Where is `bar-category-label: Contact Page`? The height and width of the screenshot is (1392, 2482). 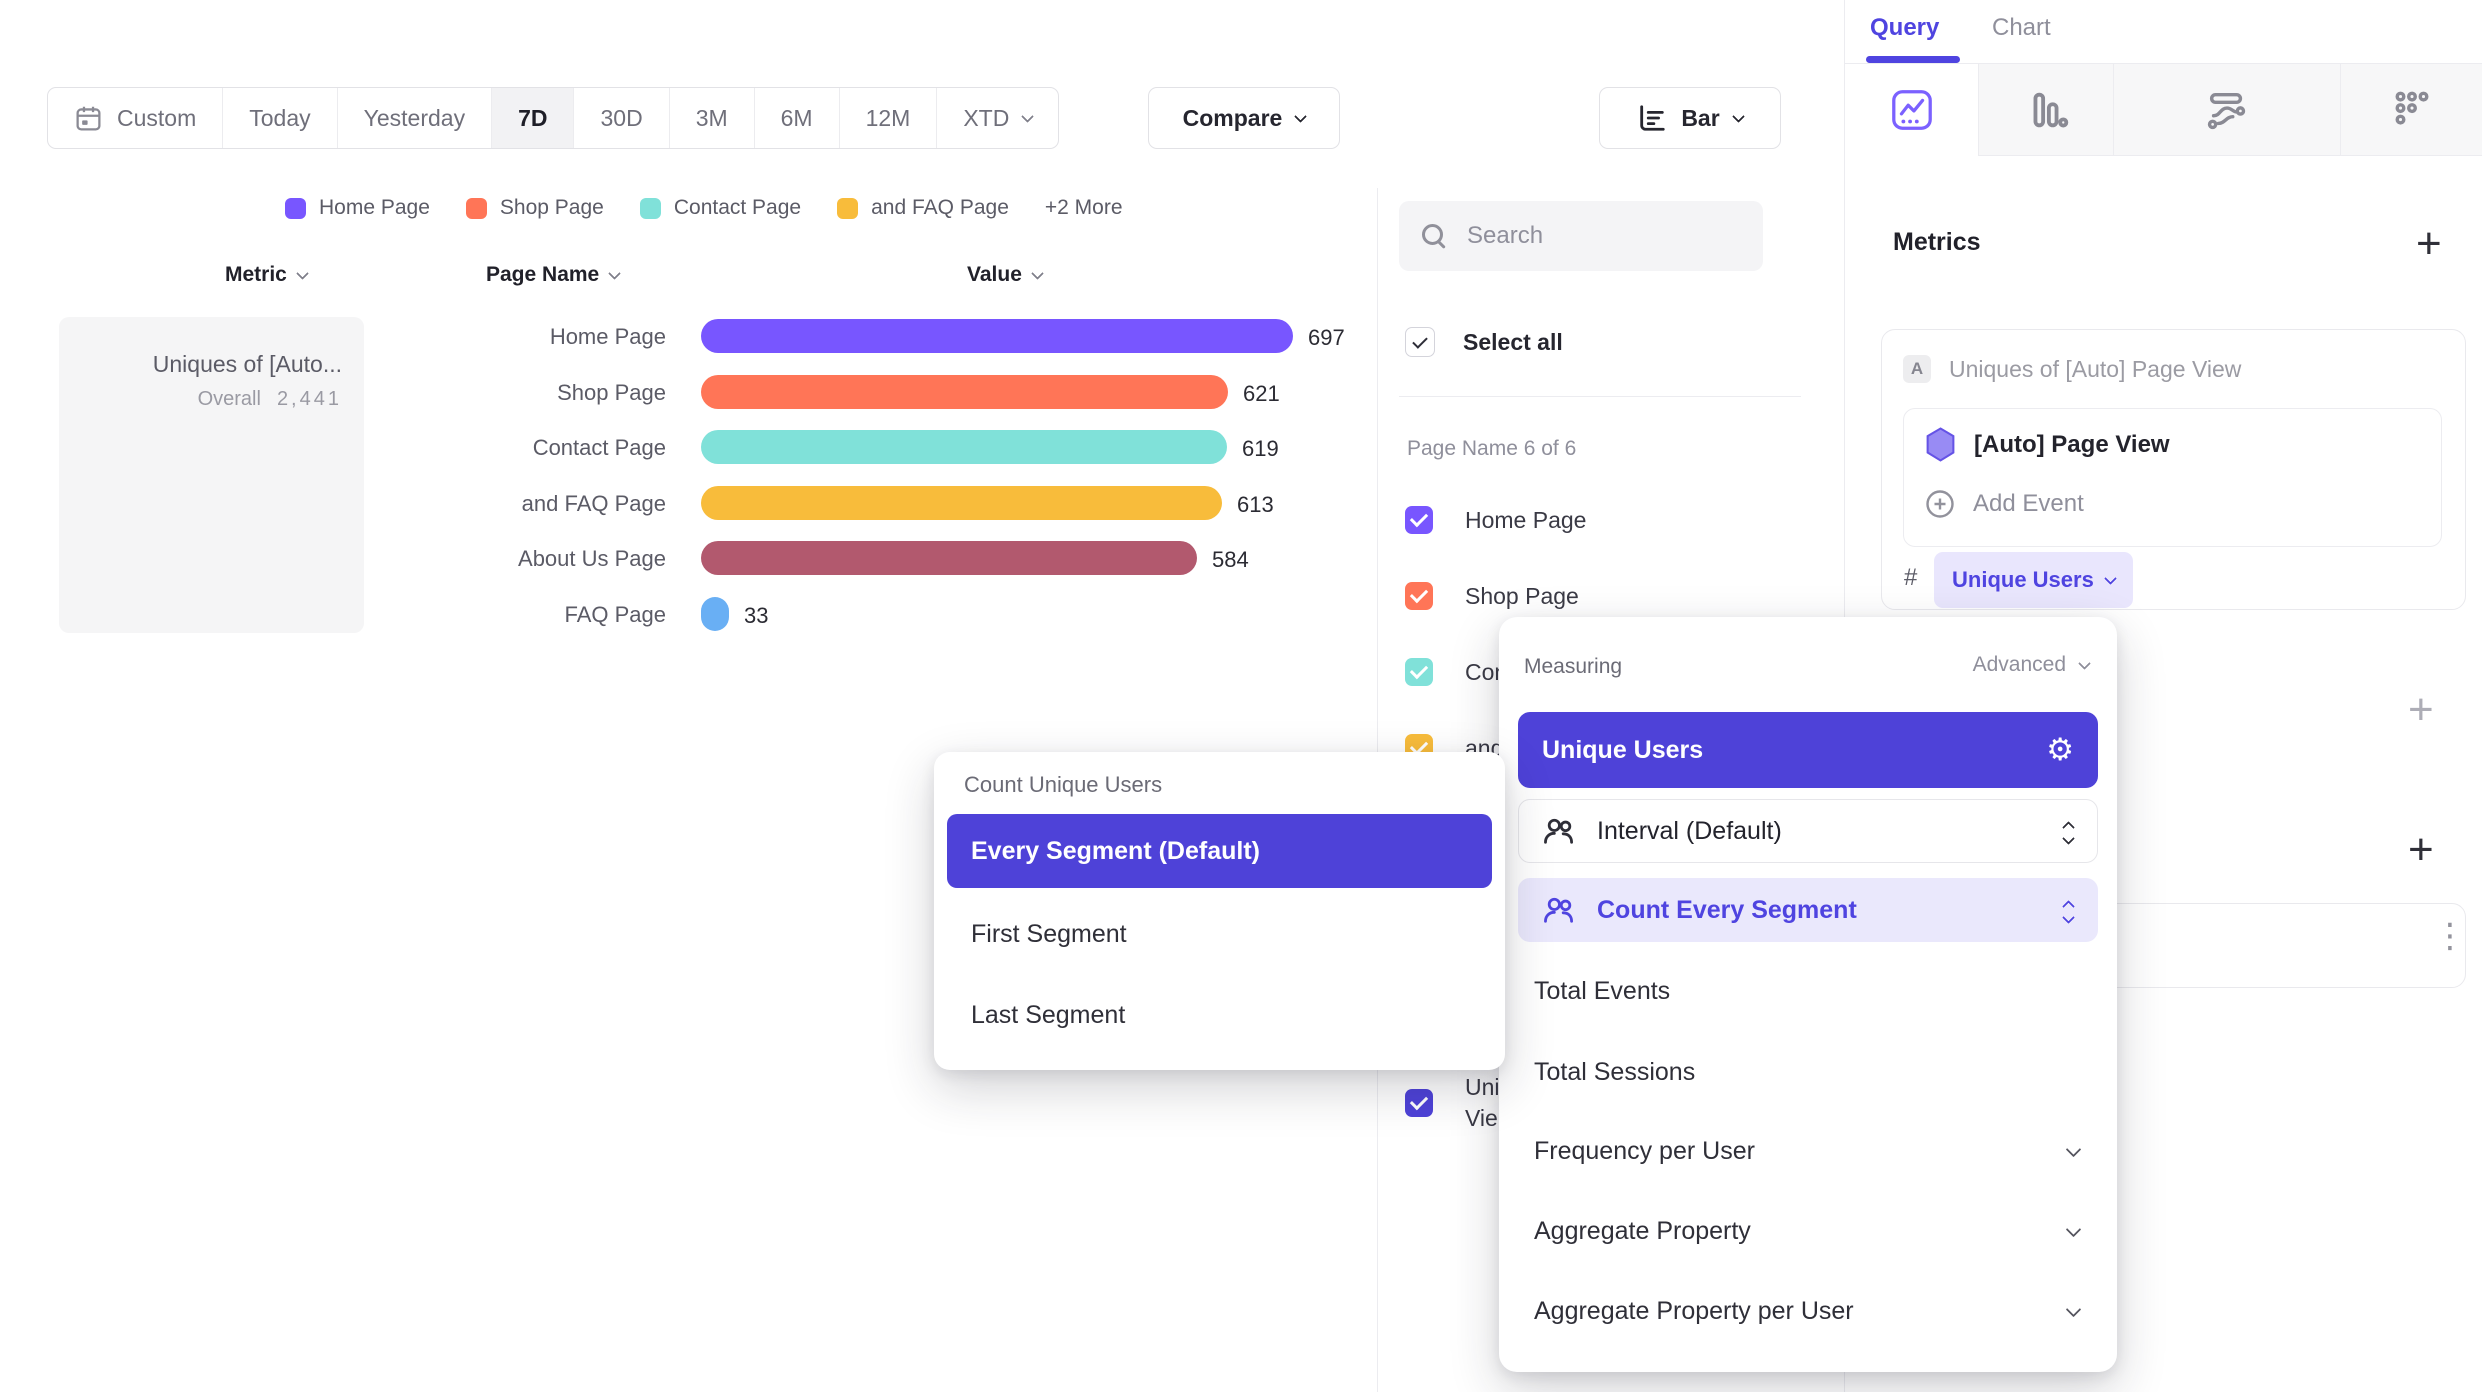
bar-category-label: Contact Page is located at coordinates (599, 447).